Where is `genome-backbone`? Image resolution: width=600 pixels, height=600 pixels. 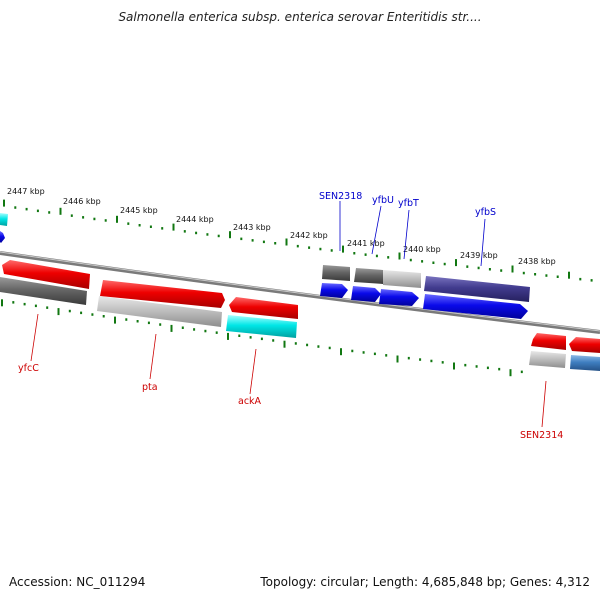 genome-backbone is located at coordinates (300, 292).